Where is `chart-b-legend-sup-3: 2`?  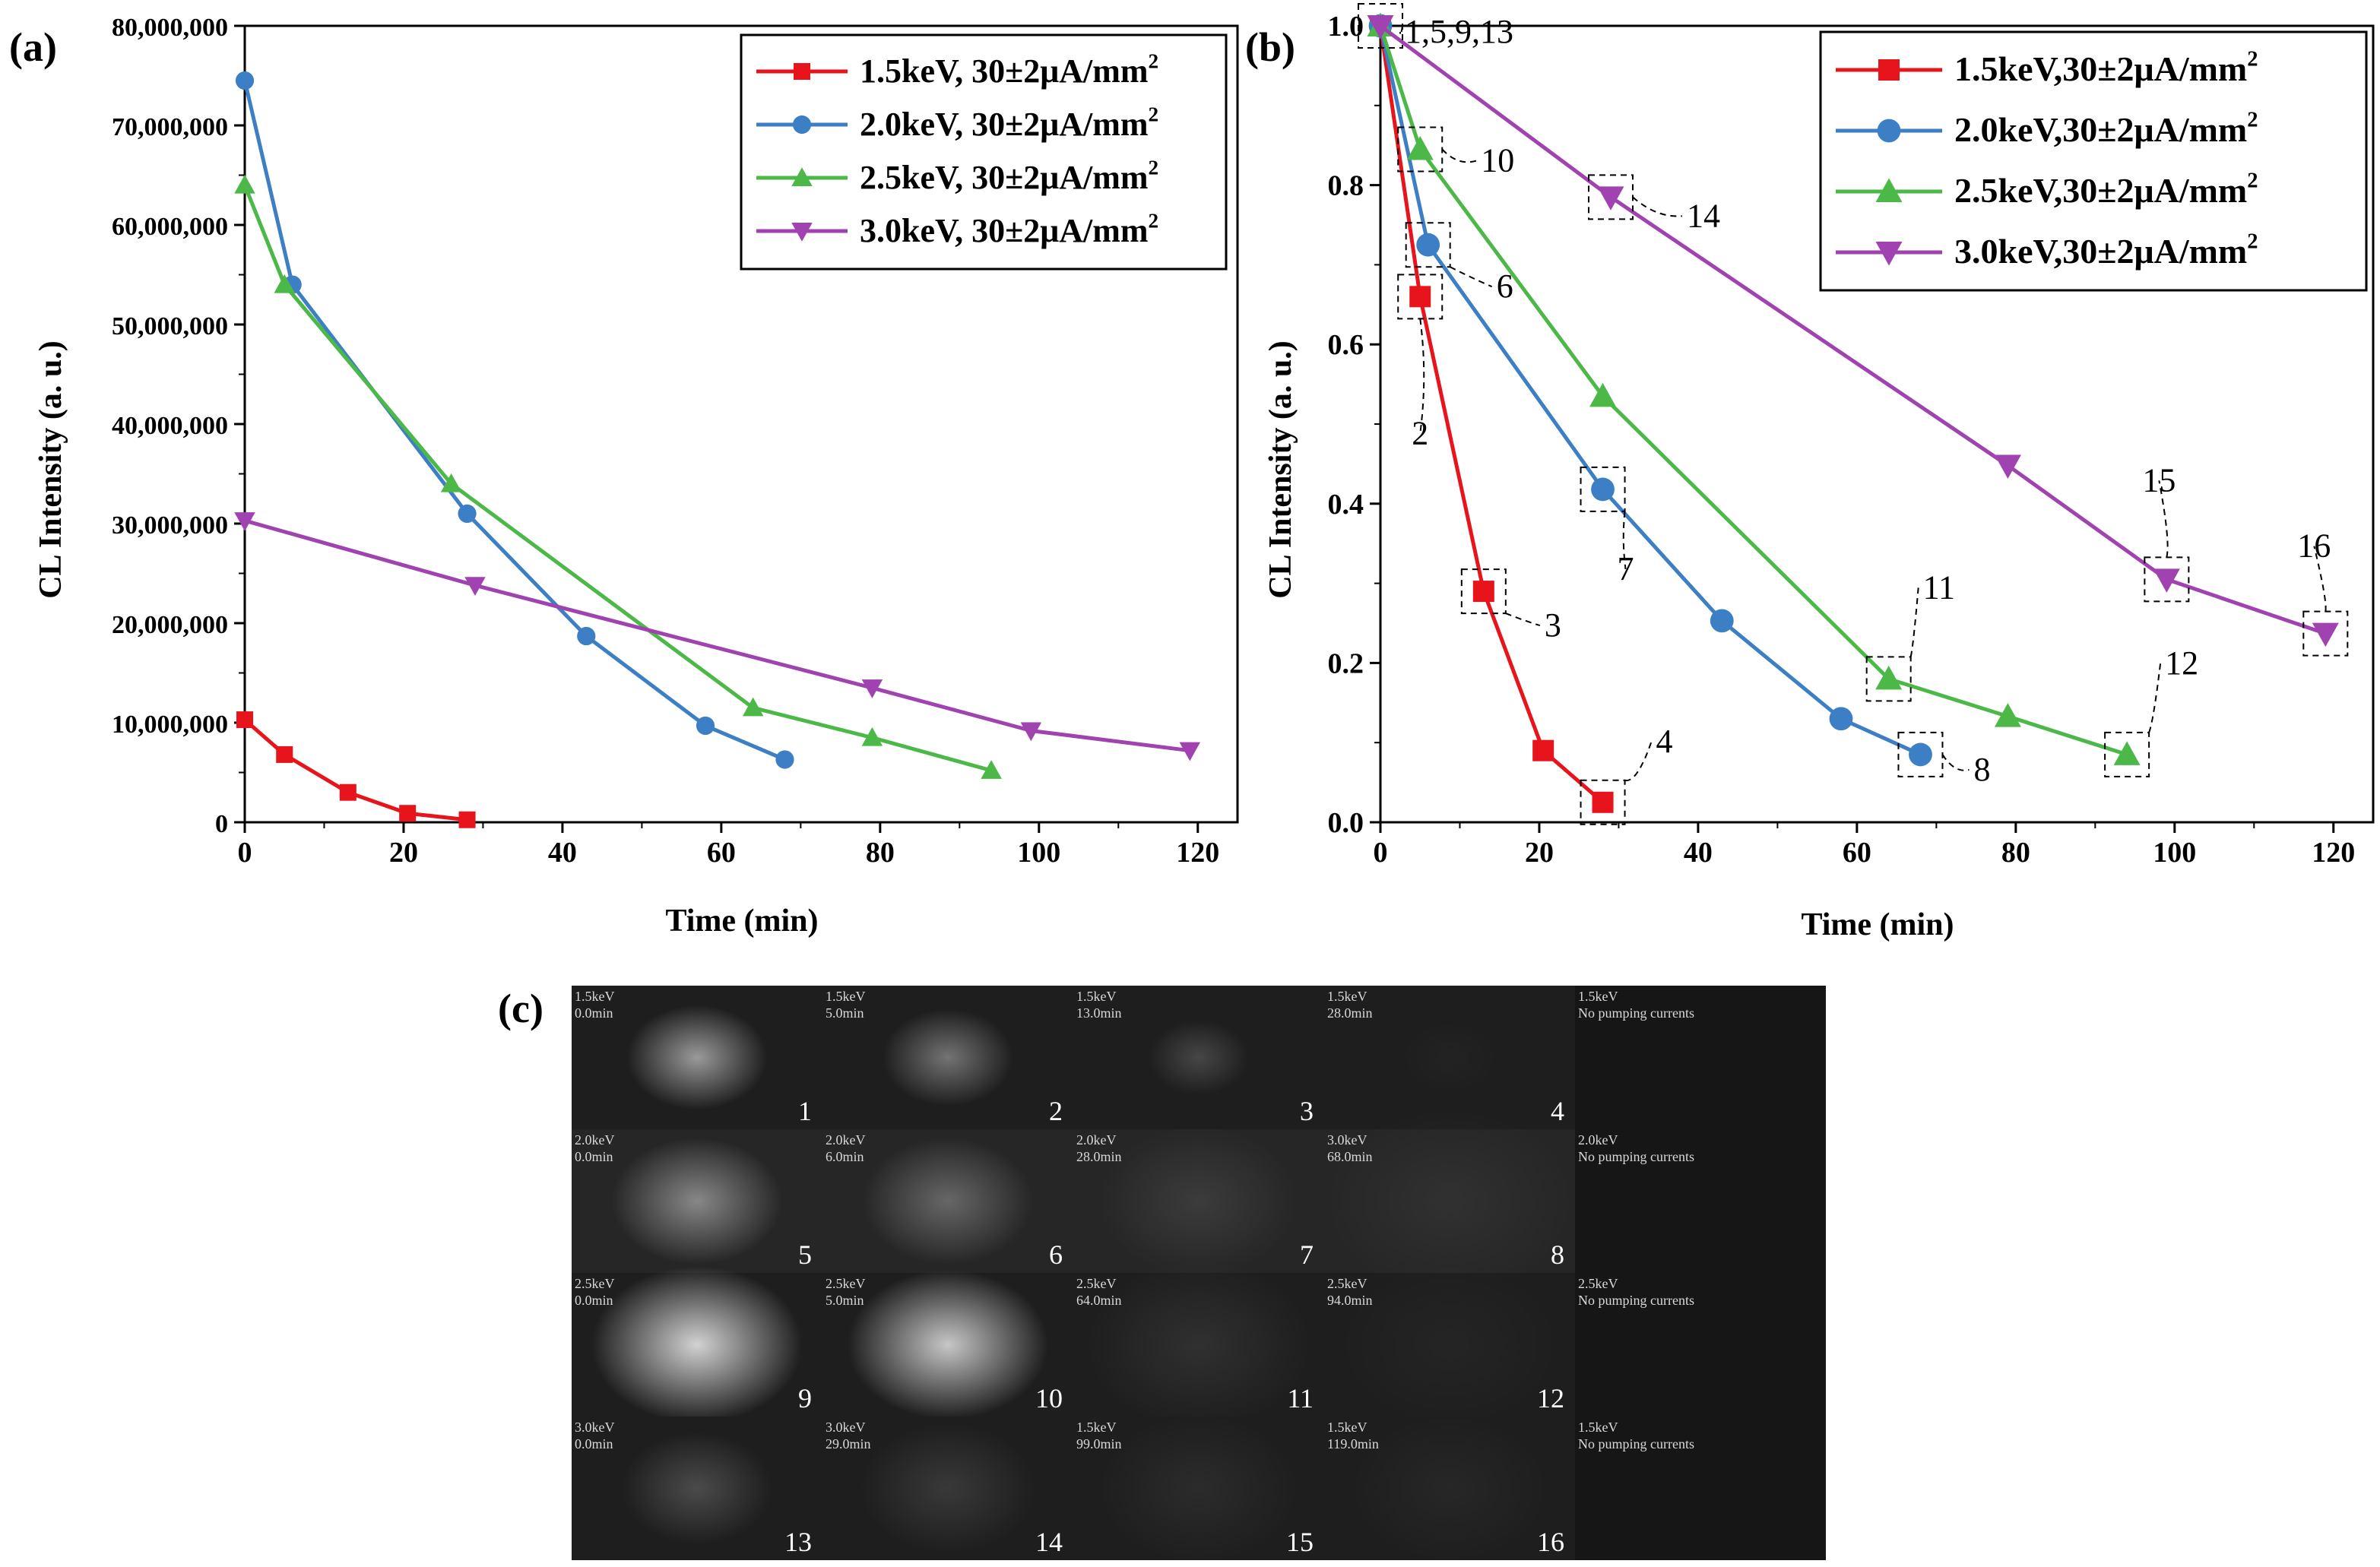 chart-b-legend-sup-3: 2 is located at coordinates (2252, 242).